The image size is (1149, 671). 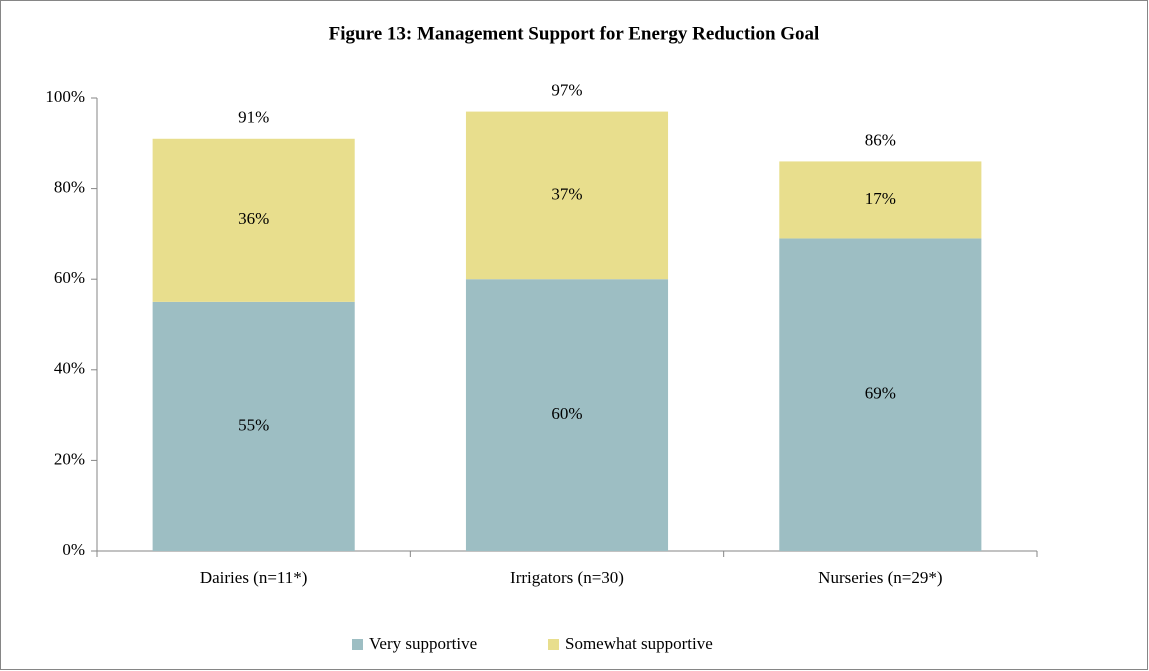 I want to click on y-tick-label: 60%, so click(x=69, y=277).